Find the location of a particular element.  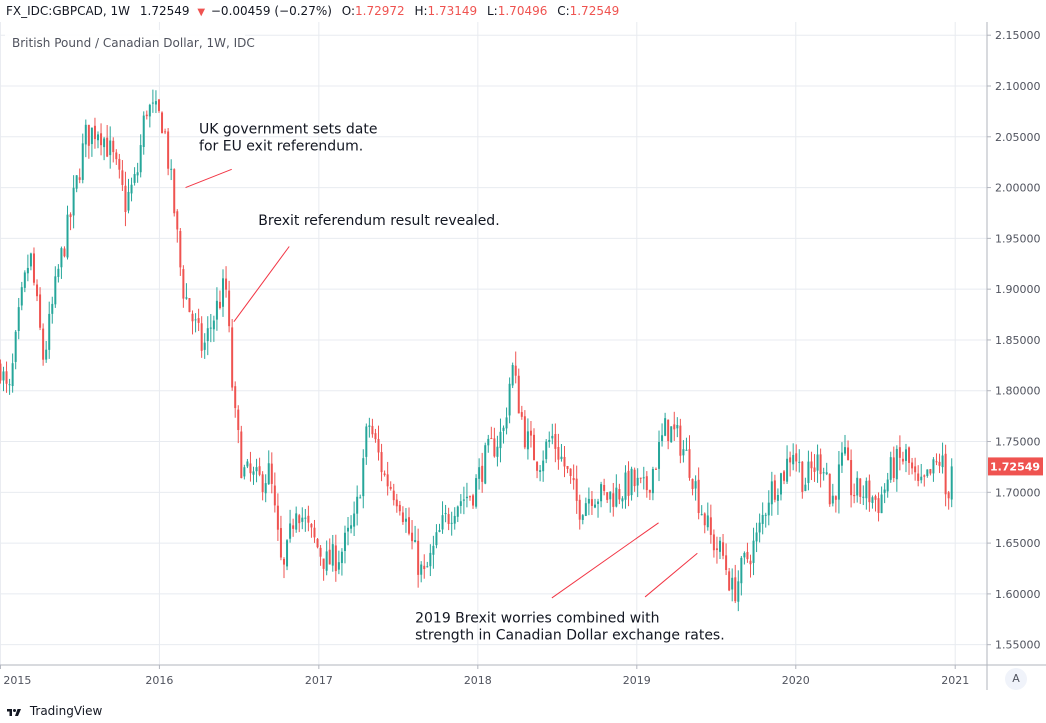

y-tick-label: 1.80000 is located at coordinates (1018, 391).